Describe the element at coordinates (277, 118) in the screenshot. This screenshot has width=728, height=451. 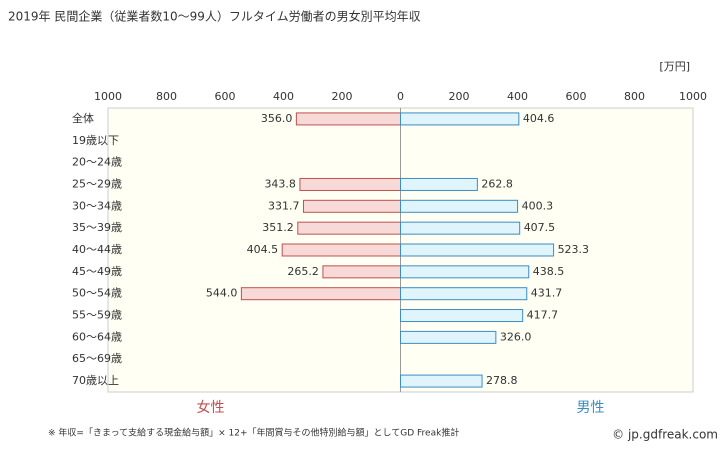
I see `value-label: 356.0` at that location.